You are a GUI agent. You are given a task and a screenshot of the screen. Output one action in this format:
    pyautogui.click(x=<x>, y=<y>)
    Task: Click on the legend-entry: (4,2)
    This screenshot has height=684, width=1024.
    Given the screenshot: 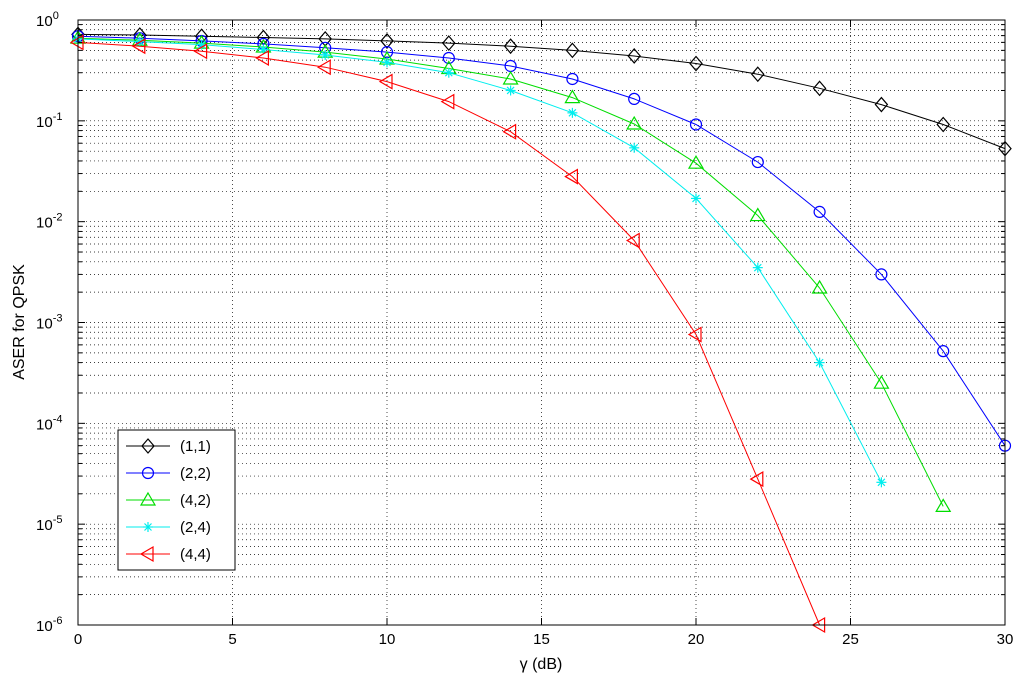 What is the action you would take?
    pyautogui.click(x=168, y=500)
    